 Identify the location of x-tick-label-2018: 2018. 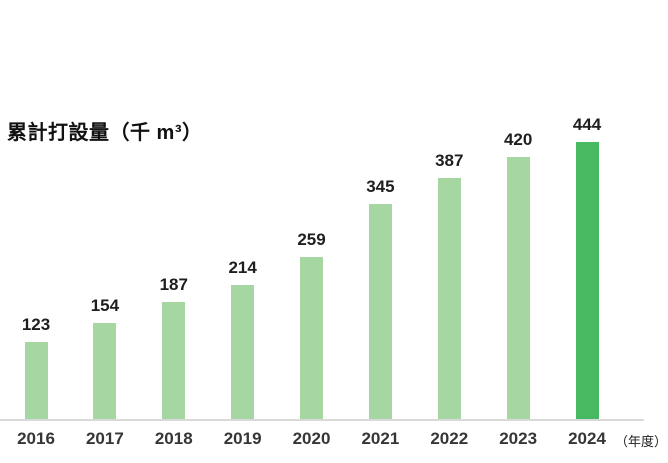
(173, 438).